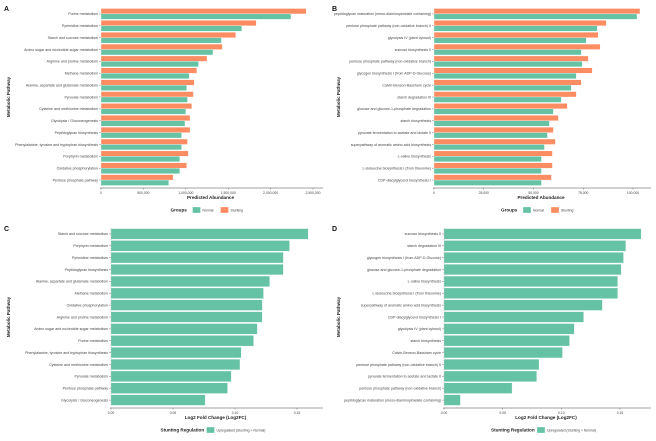  What do you see at coordinates (81, 74) in the screenshot?
I see `category-label: Methane metabolism` at bounding box center [81, 74].